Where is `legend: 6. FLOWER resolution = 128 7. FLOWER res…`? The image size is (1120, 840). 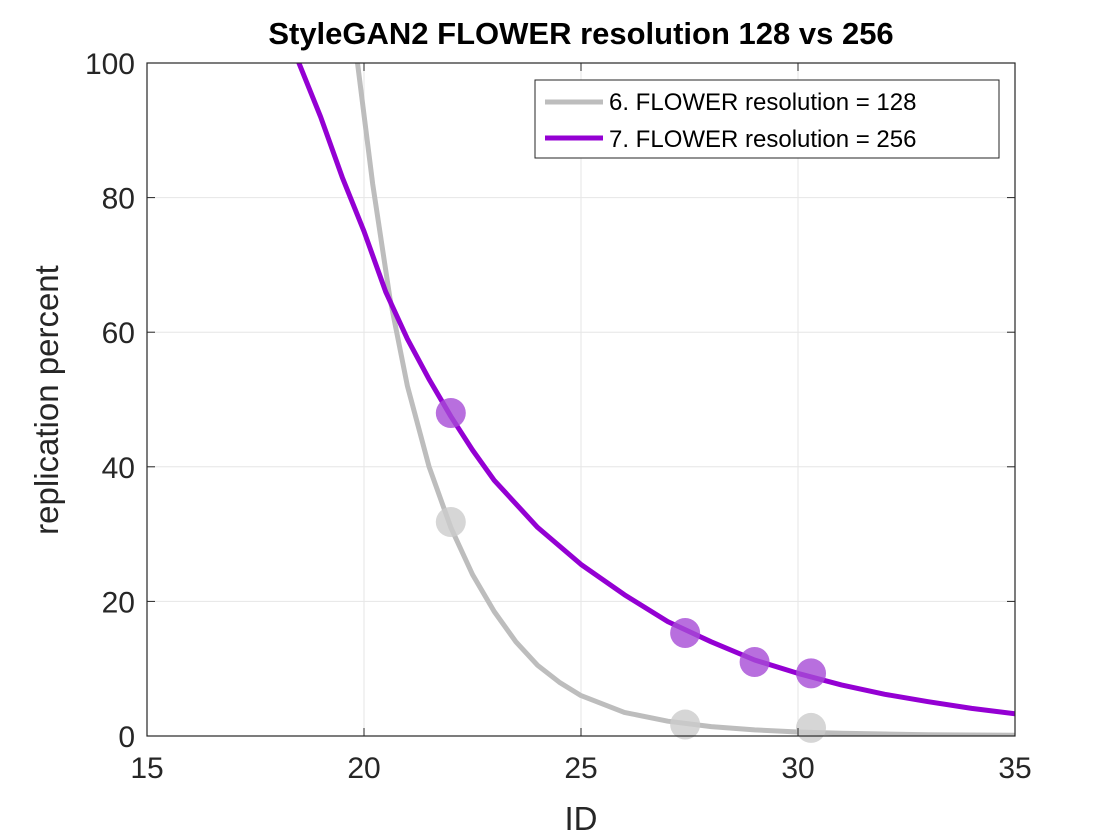
legend: 6. FLOWER resolution = 128 7. FLOWER res… is located at coordinates (767, 119).